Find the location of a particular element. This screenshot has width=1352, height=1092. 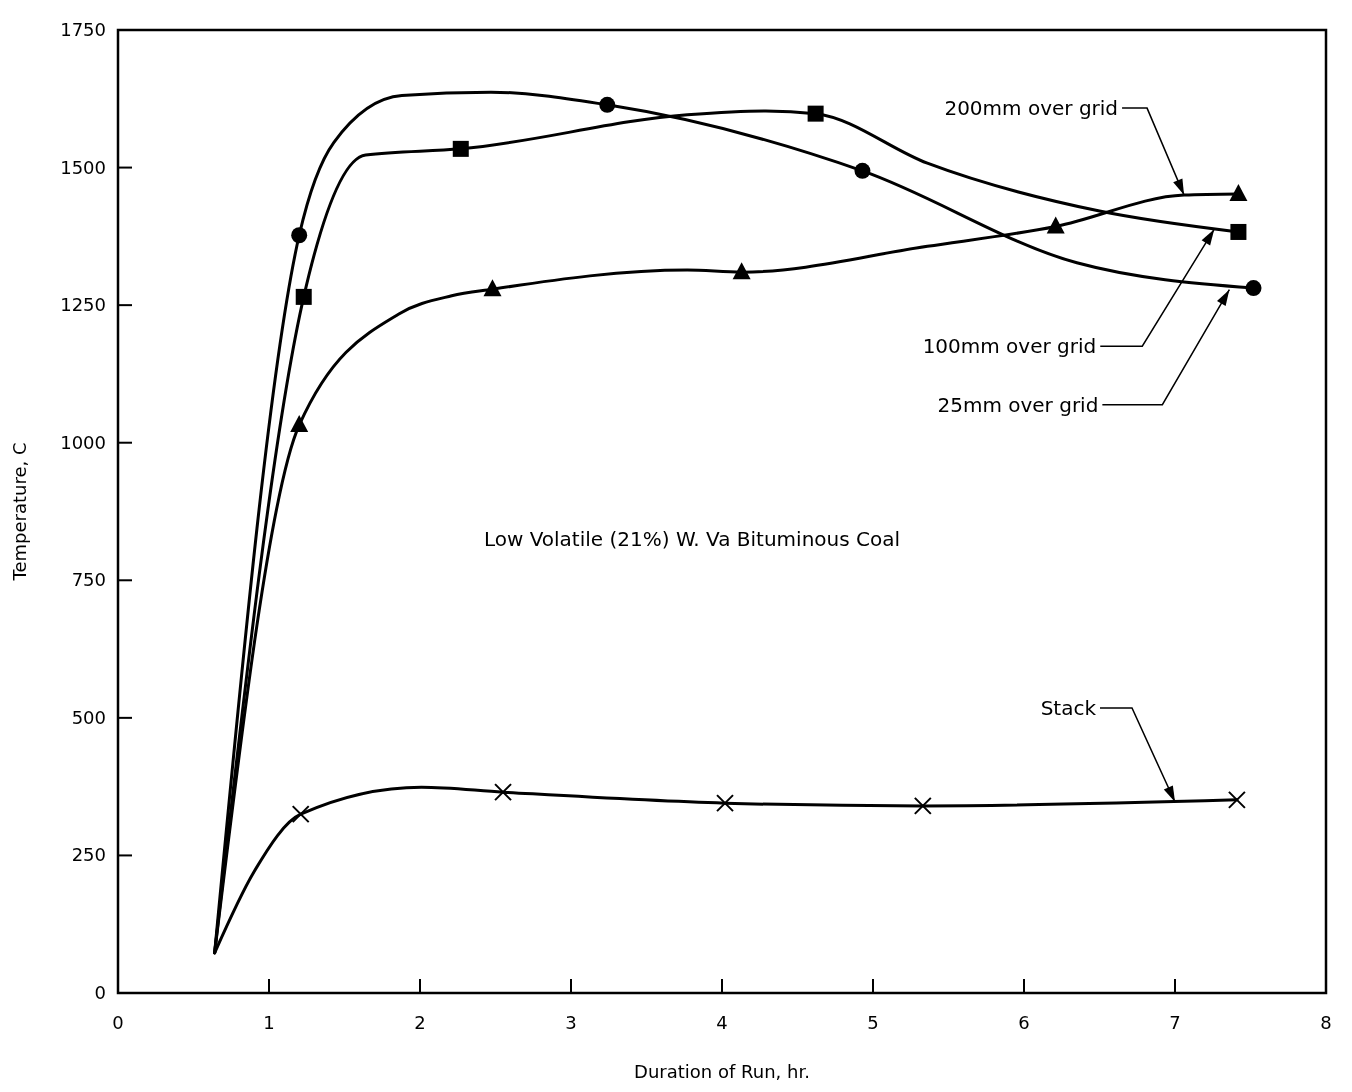

annotation: 200mm over grid is located at coordinates (1031, 108).